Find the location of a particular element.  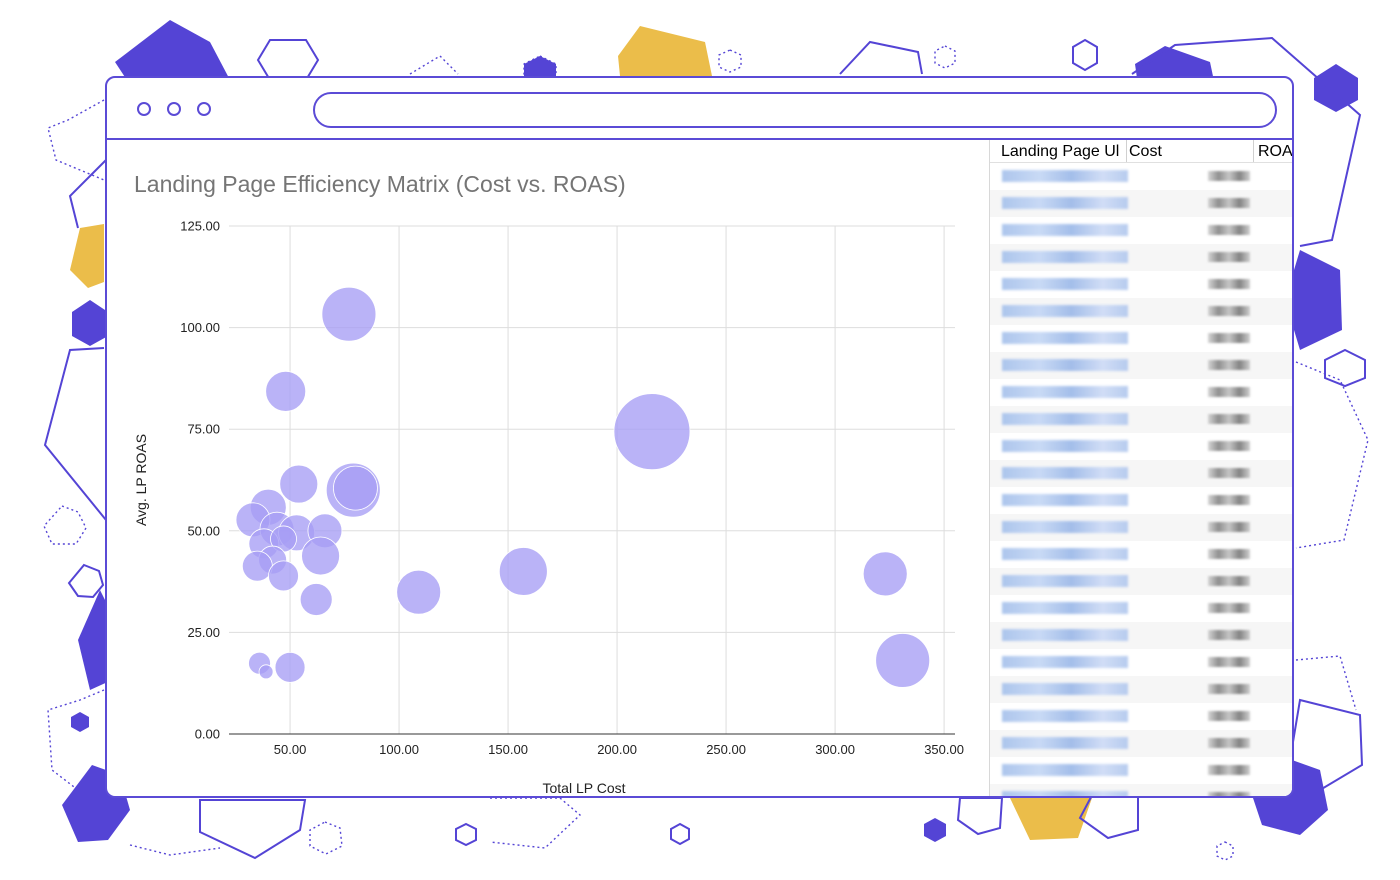

window-maximize-dot is located at coordinates (204, 109).